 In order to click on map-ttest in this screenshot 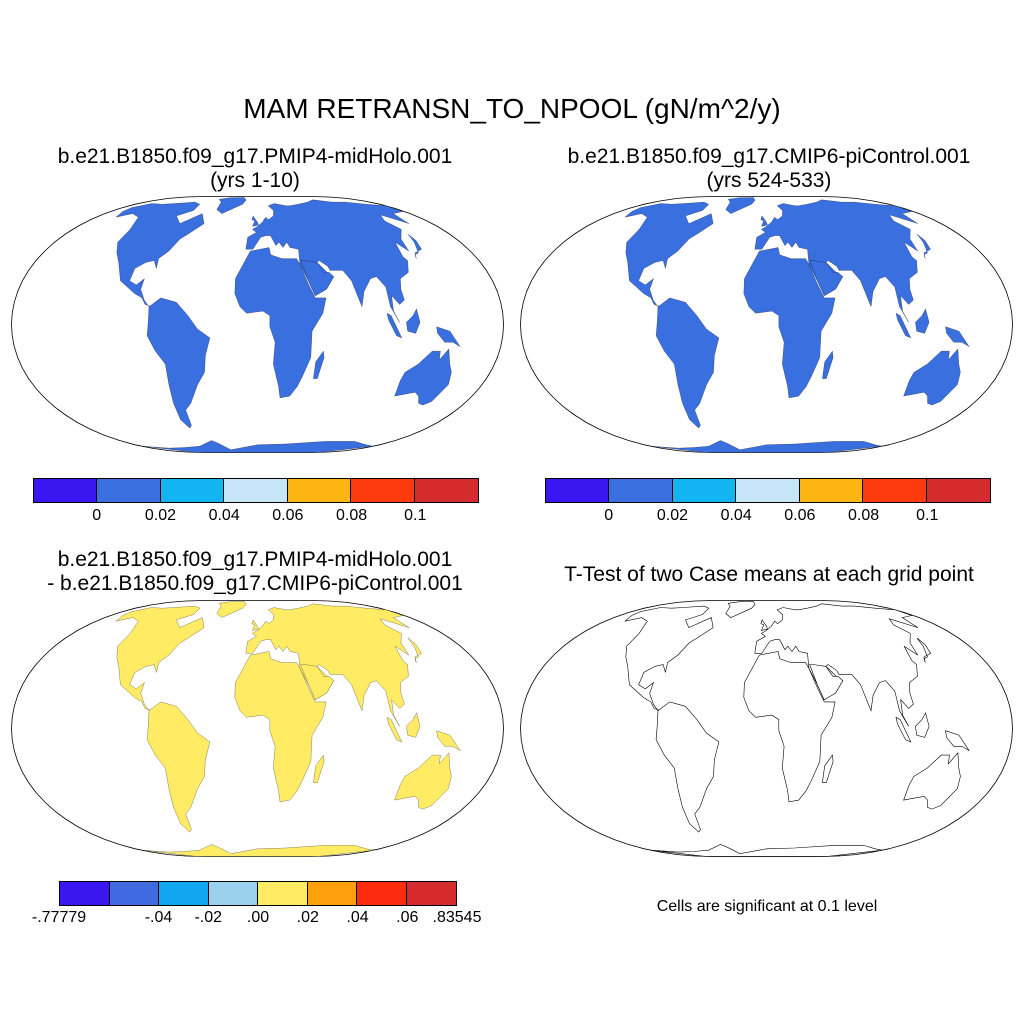, I will do `click(766, 728)`.